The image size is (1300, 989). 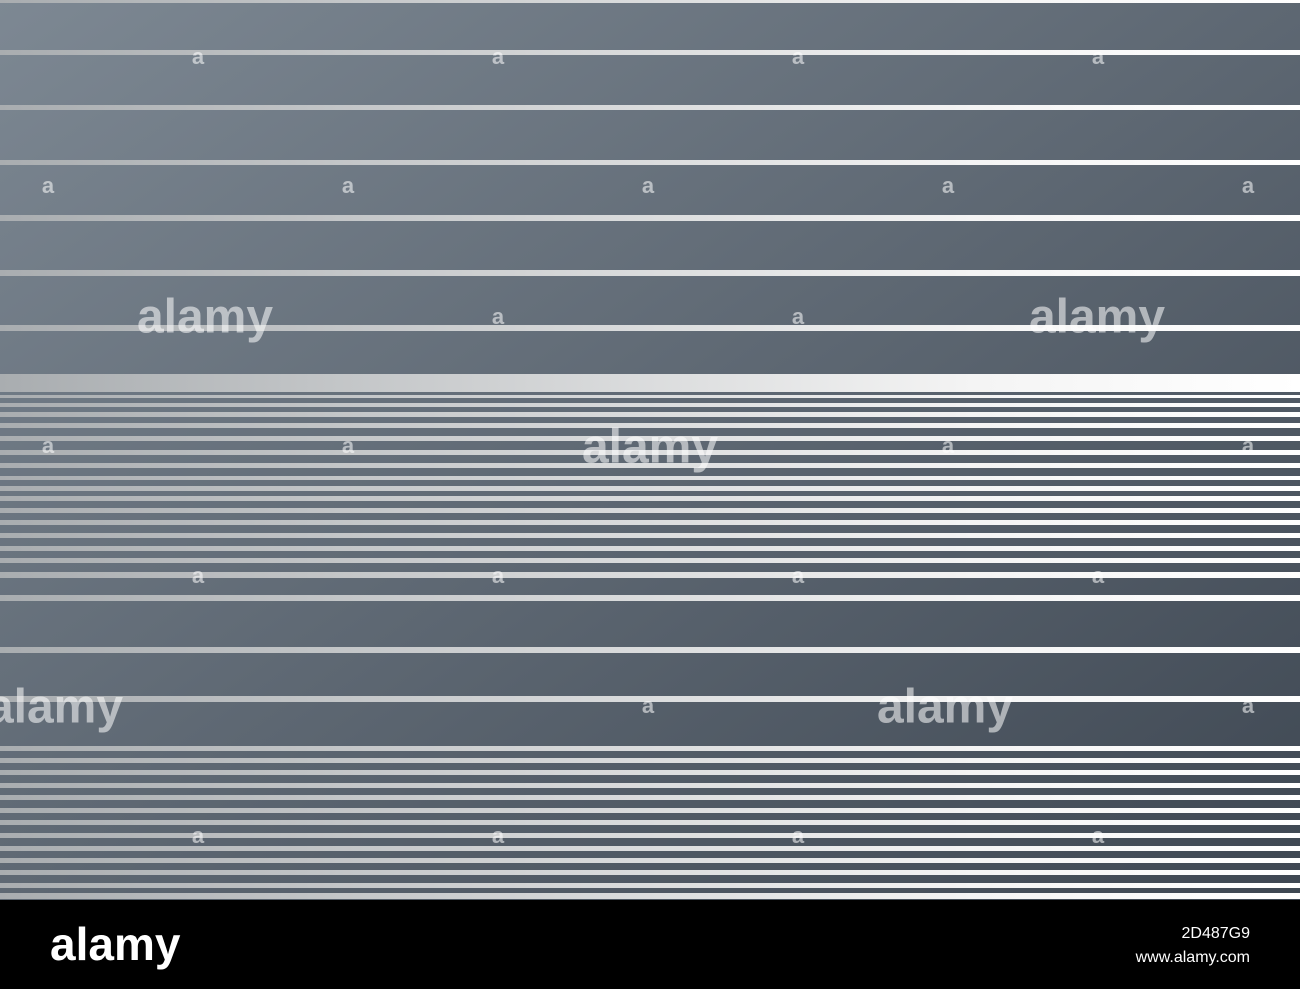 What do you see at coordinates (1216, 933) in the screenshot?
I see `image-id: 2D487G9` at bounding box center [1216, 933].